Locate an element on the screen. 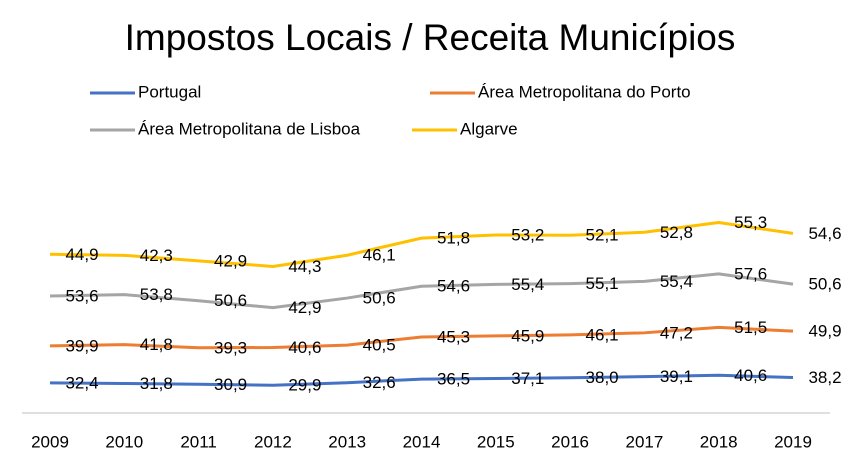 The width and height of the screenshot is (853, 457). data-label: 32,4 is located at coordinates (81, 382).